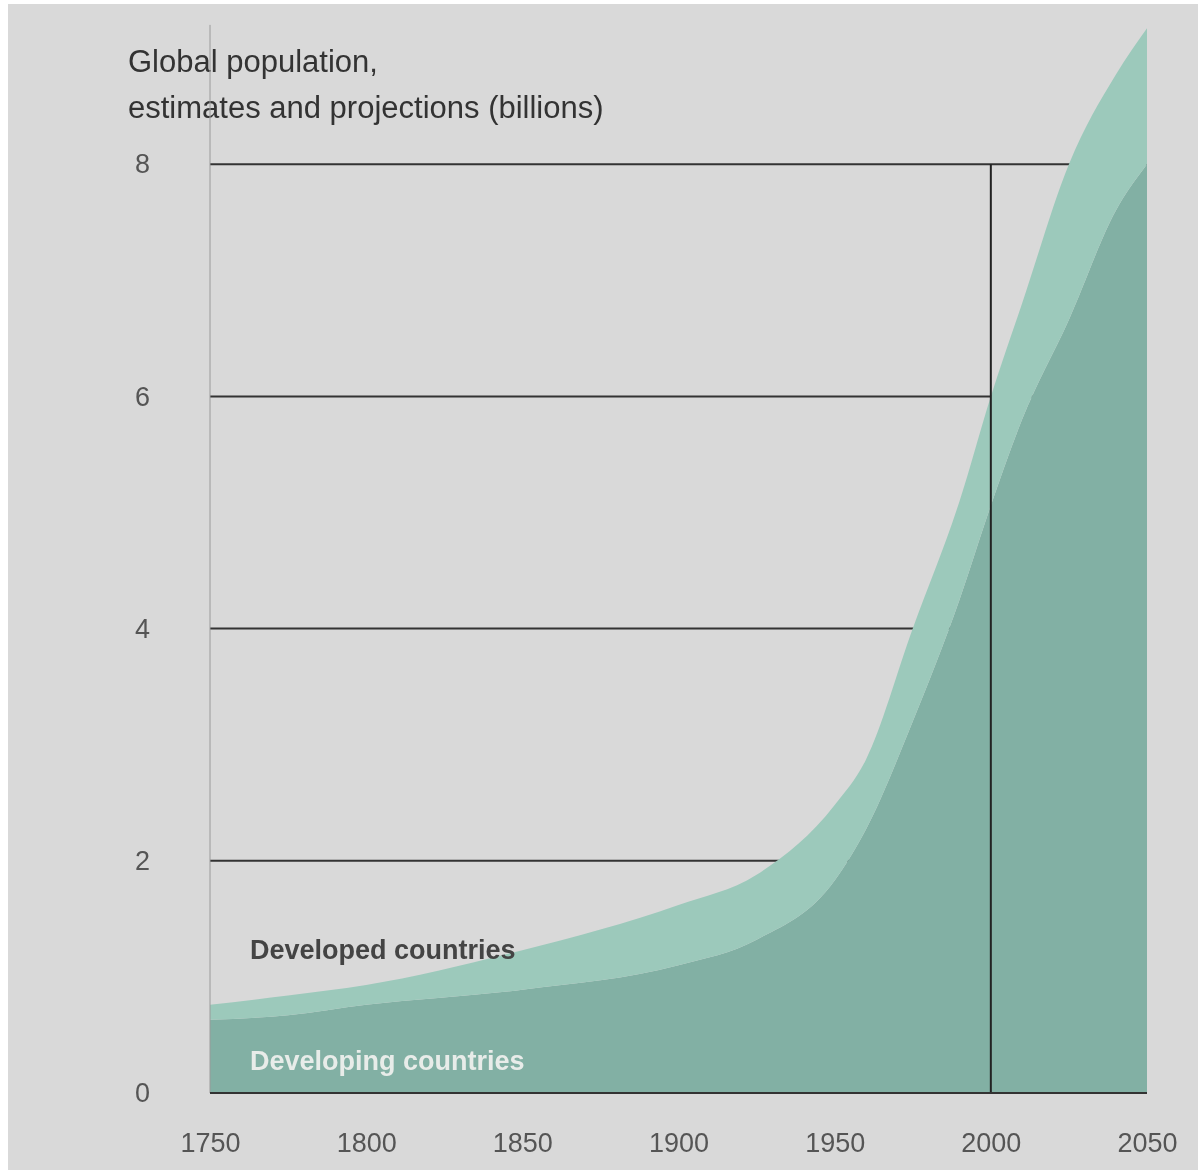 The width and height of the screenshot is (1201, 1174). What do you see at coordinates (142, 396) in the screenshot?
I see `y-tick-label: 6` at bounding box center [142, 396].